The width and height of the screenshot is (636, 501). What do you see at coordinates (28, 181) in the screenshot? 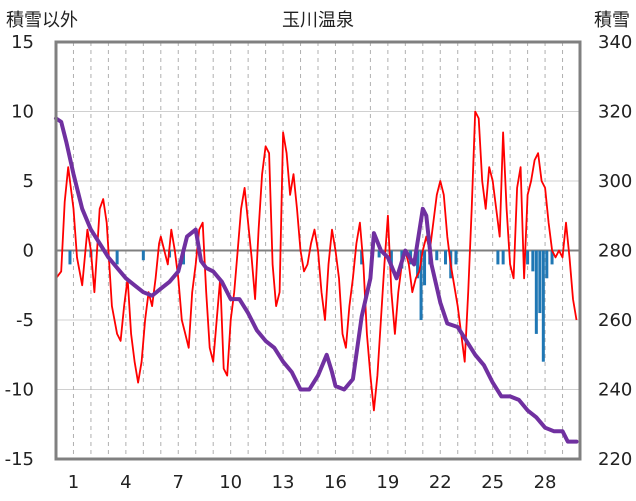
I see `y-left-tick-label: 5` at bounding box center [28, 181].